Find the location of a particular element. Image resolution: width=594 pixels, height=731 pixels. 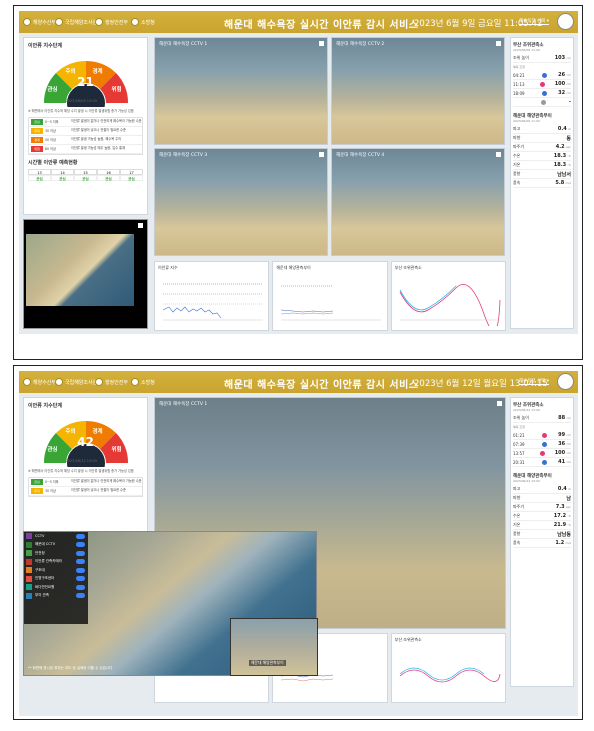

buoy-value: 5.8 is located at coordinates (560, 183).